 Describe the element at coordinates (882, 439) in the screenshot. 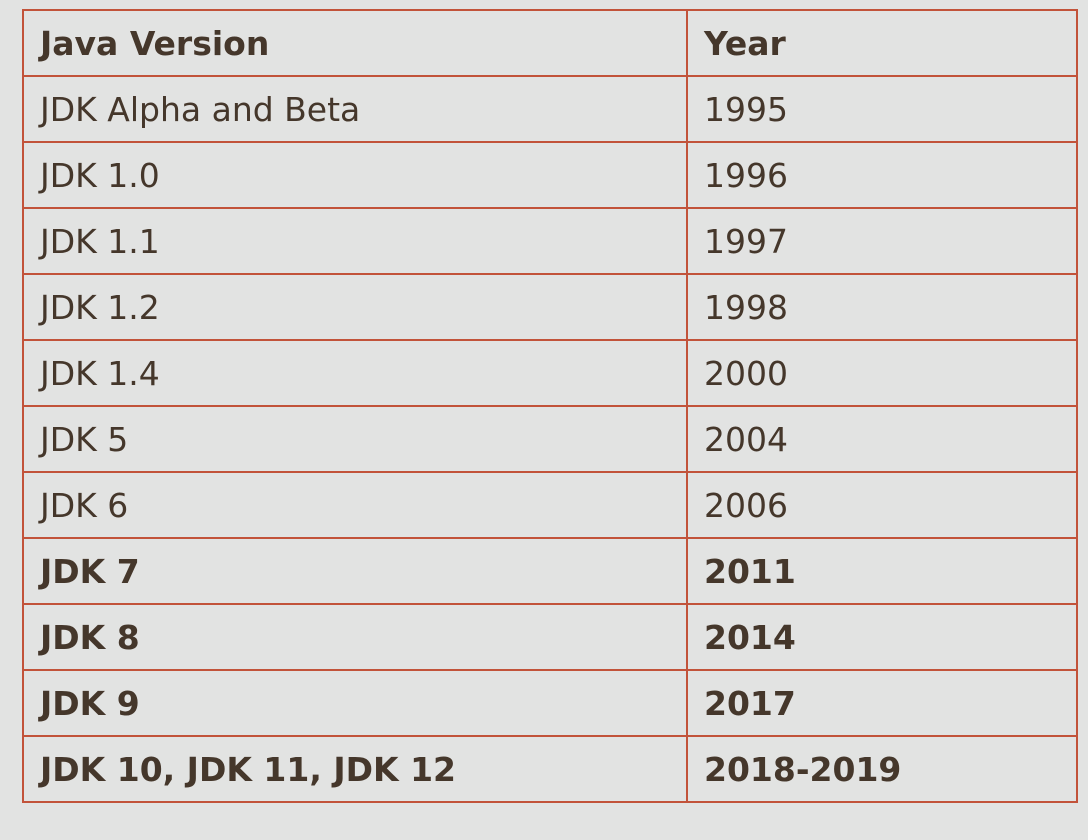

I see `year-cell: 2004` at that location.